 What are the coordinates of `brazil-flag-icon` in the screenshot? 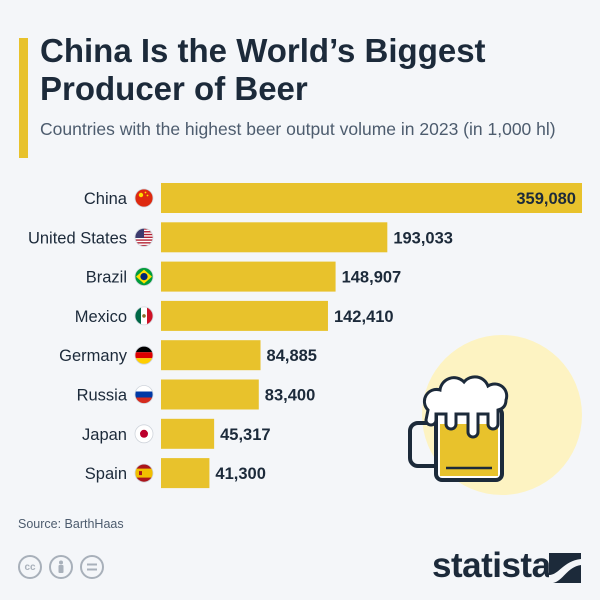 It's located at (144, 277).